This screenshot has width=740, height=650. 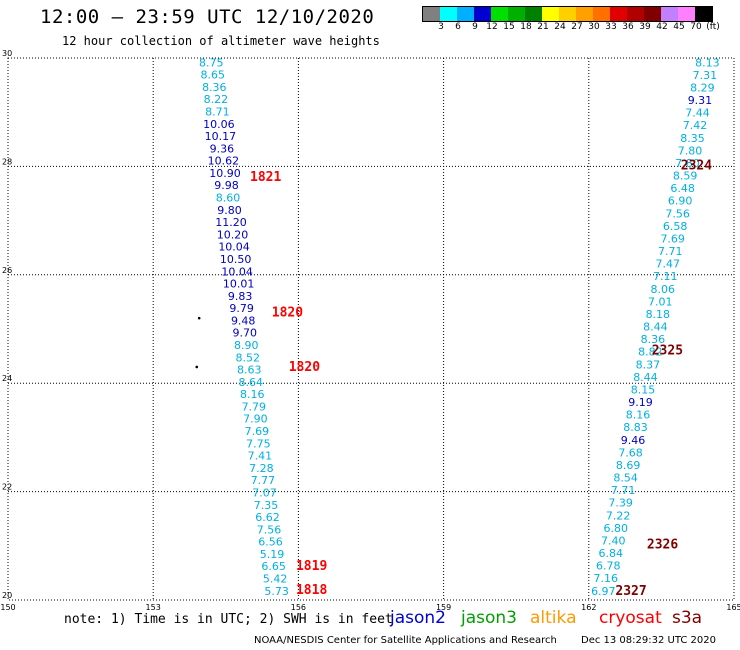 What do you see at coordinates (695, 125) in the screenshot?
I see `wave-height-value: 7.42` at bounding box center [695, 125].